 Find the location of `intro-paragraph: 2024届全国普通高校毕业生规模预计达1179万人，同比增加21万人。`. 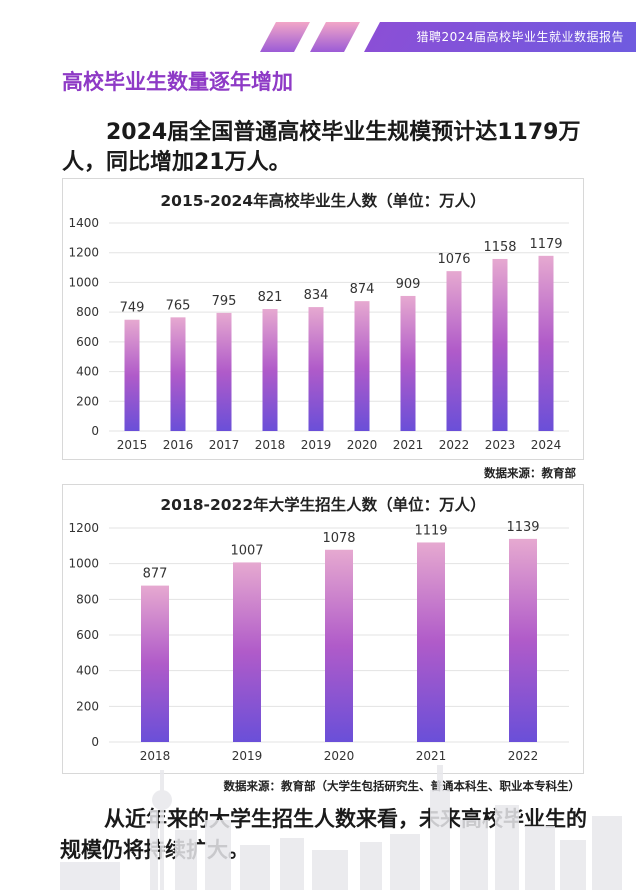

intro-paragraph: 2024届全国普通高校毕业生规模预计达1179万人，同比增加21万人。 is located at coordinates (321, 147).